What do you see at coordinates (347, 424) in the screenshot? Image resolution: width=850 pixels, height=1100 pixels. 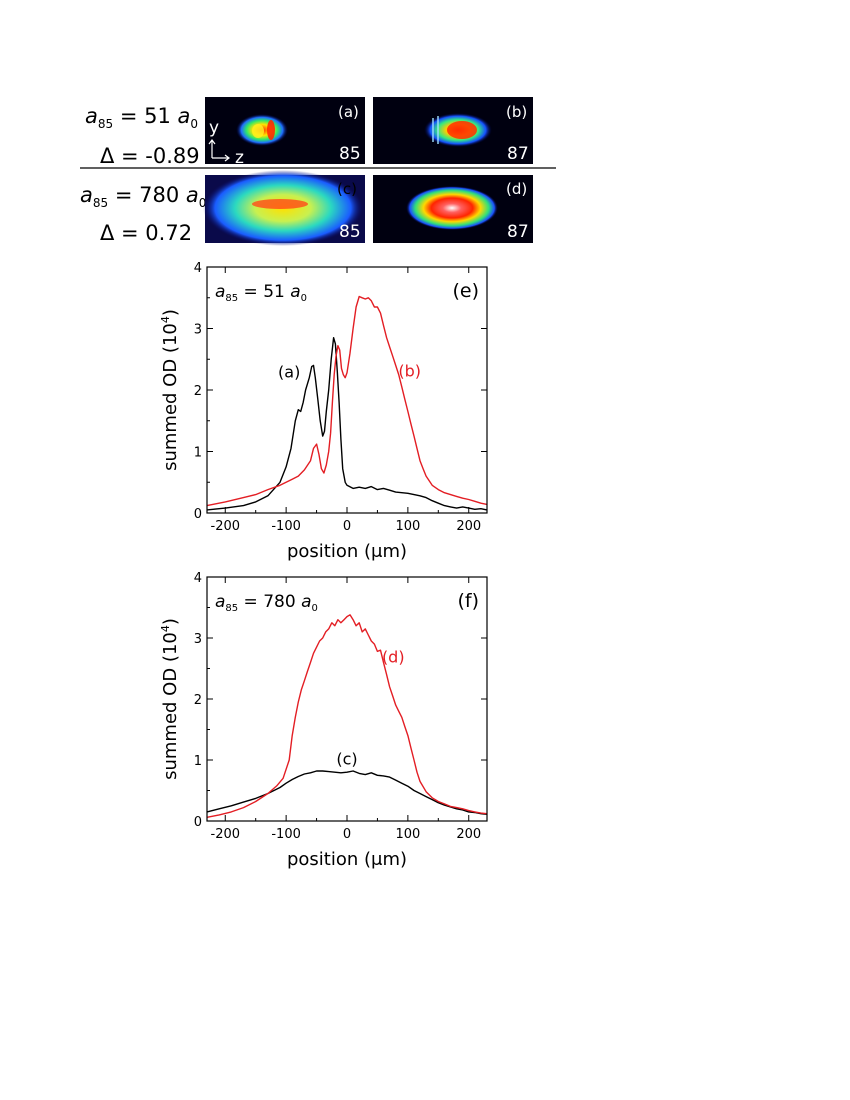 I see `series-line-a` at bounding box center [347, 424].